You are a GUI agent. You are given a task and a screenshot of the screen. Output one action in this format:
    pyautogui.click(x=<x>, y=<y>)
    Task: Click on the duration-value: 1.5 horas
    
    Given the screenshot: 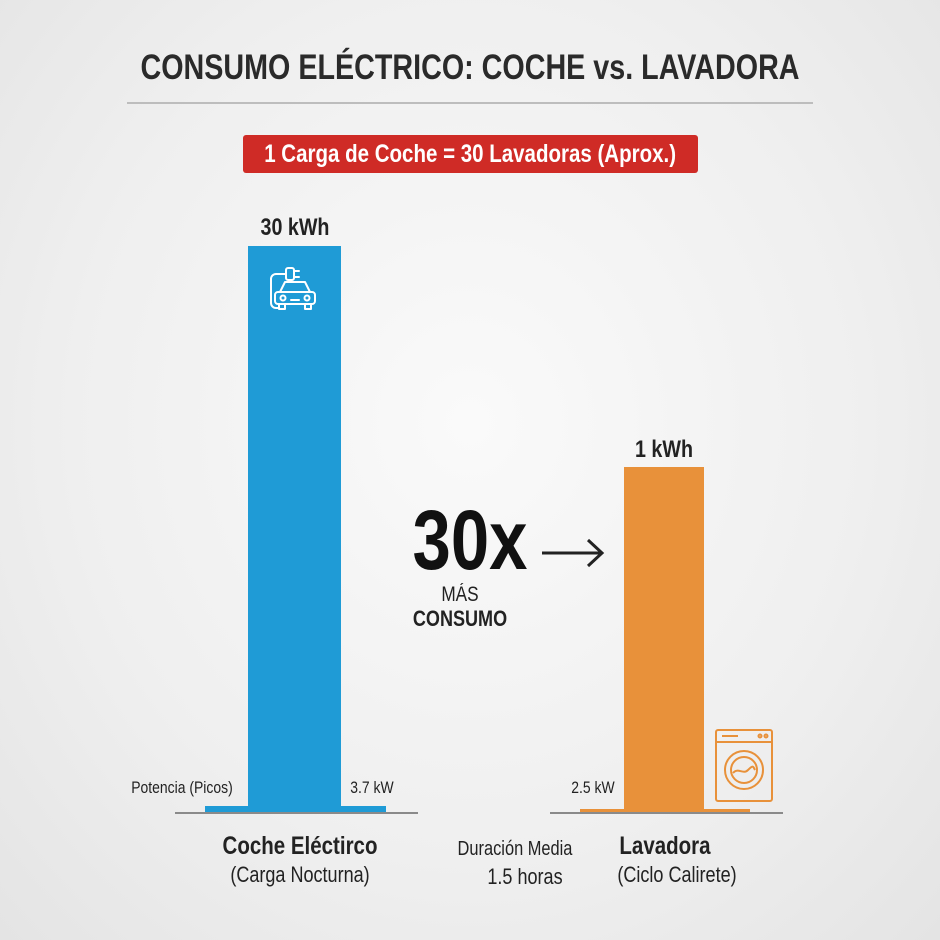 What is the action you would take?
    pyautogui.click(x=525, y=876)
    